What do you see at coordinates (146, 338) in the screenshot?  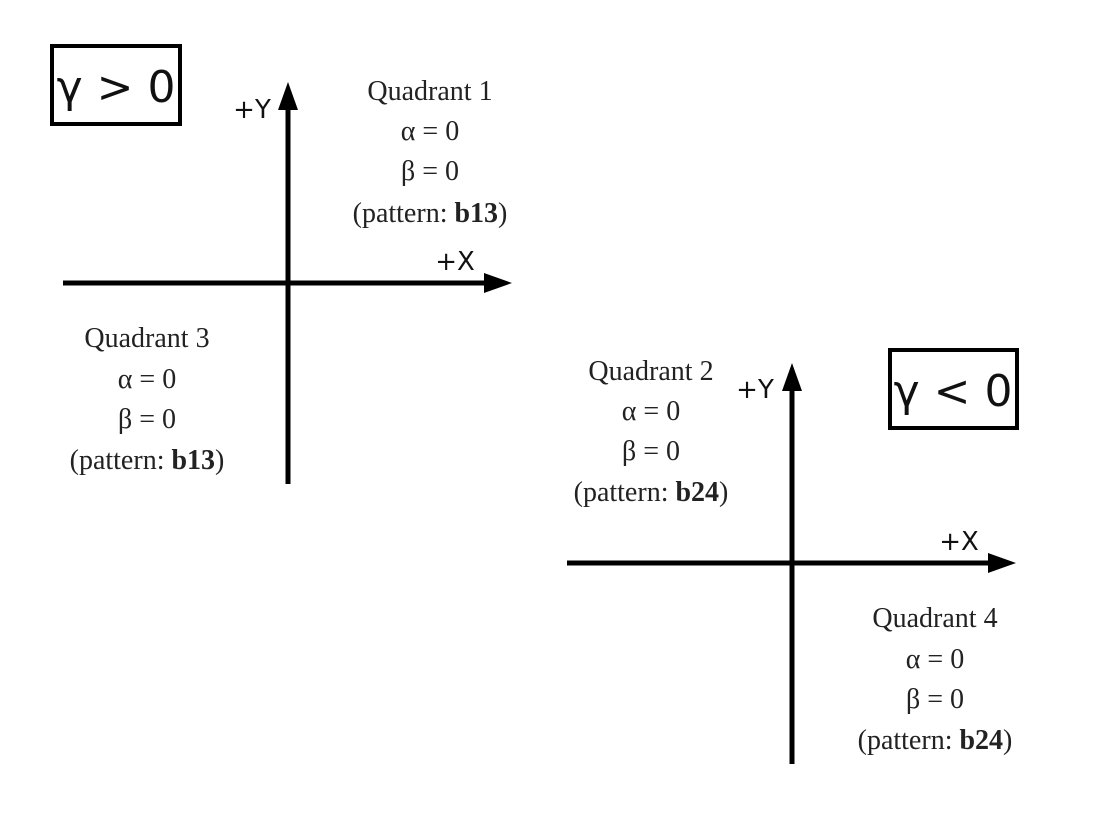 I see `quadrant-name: Quadrant 3` at bounding box center [146, 338].